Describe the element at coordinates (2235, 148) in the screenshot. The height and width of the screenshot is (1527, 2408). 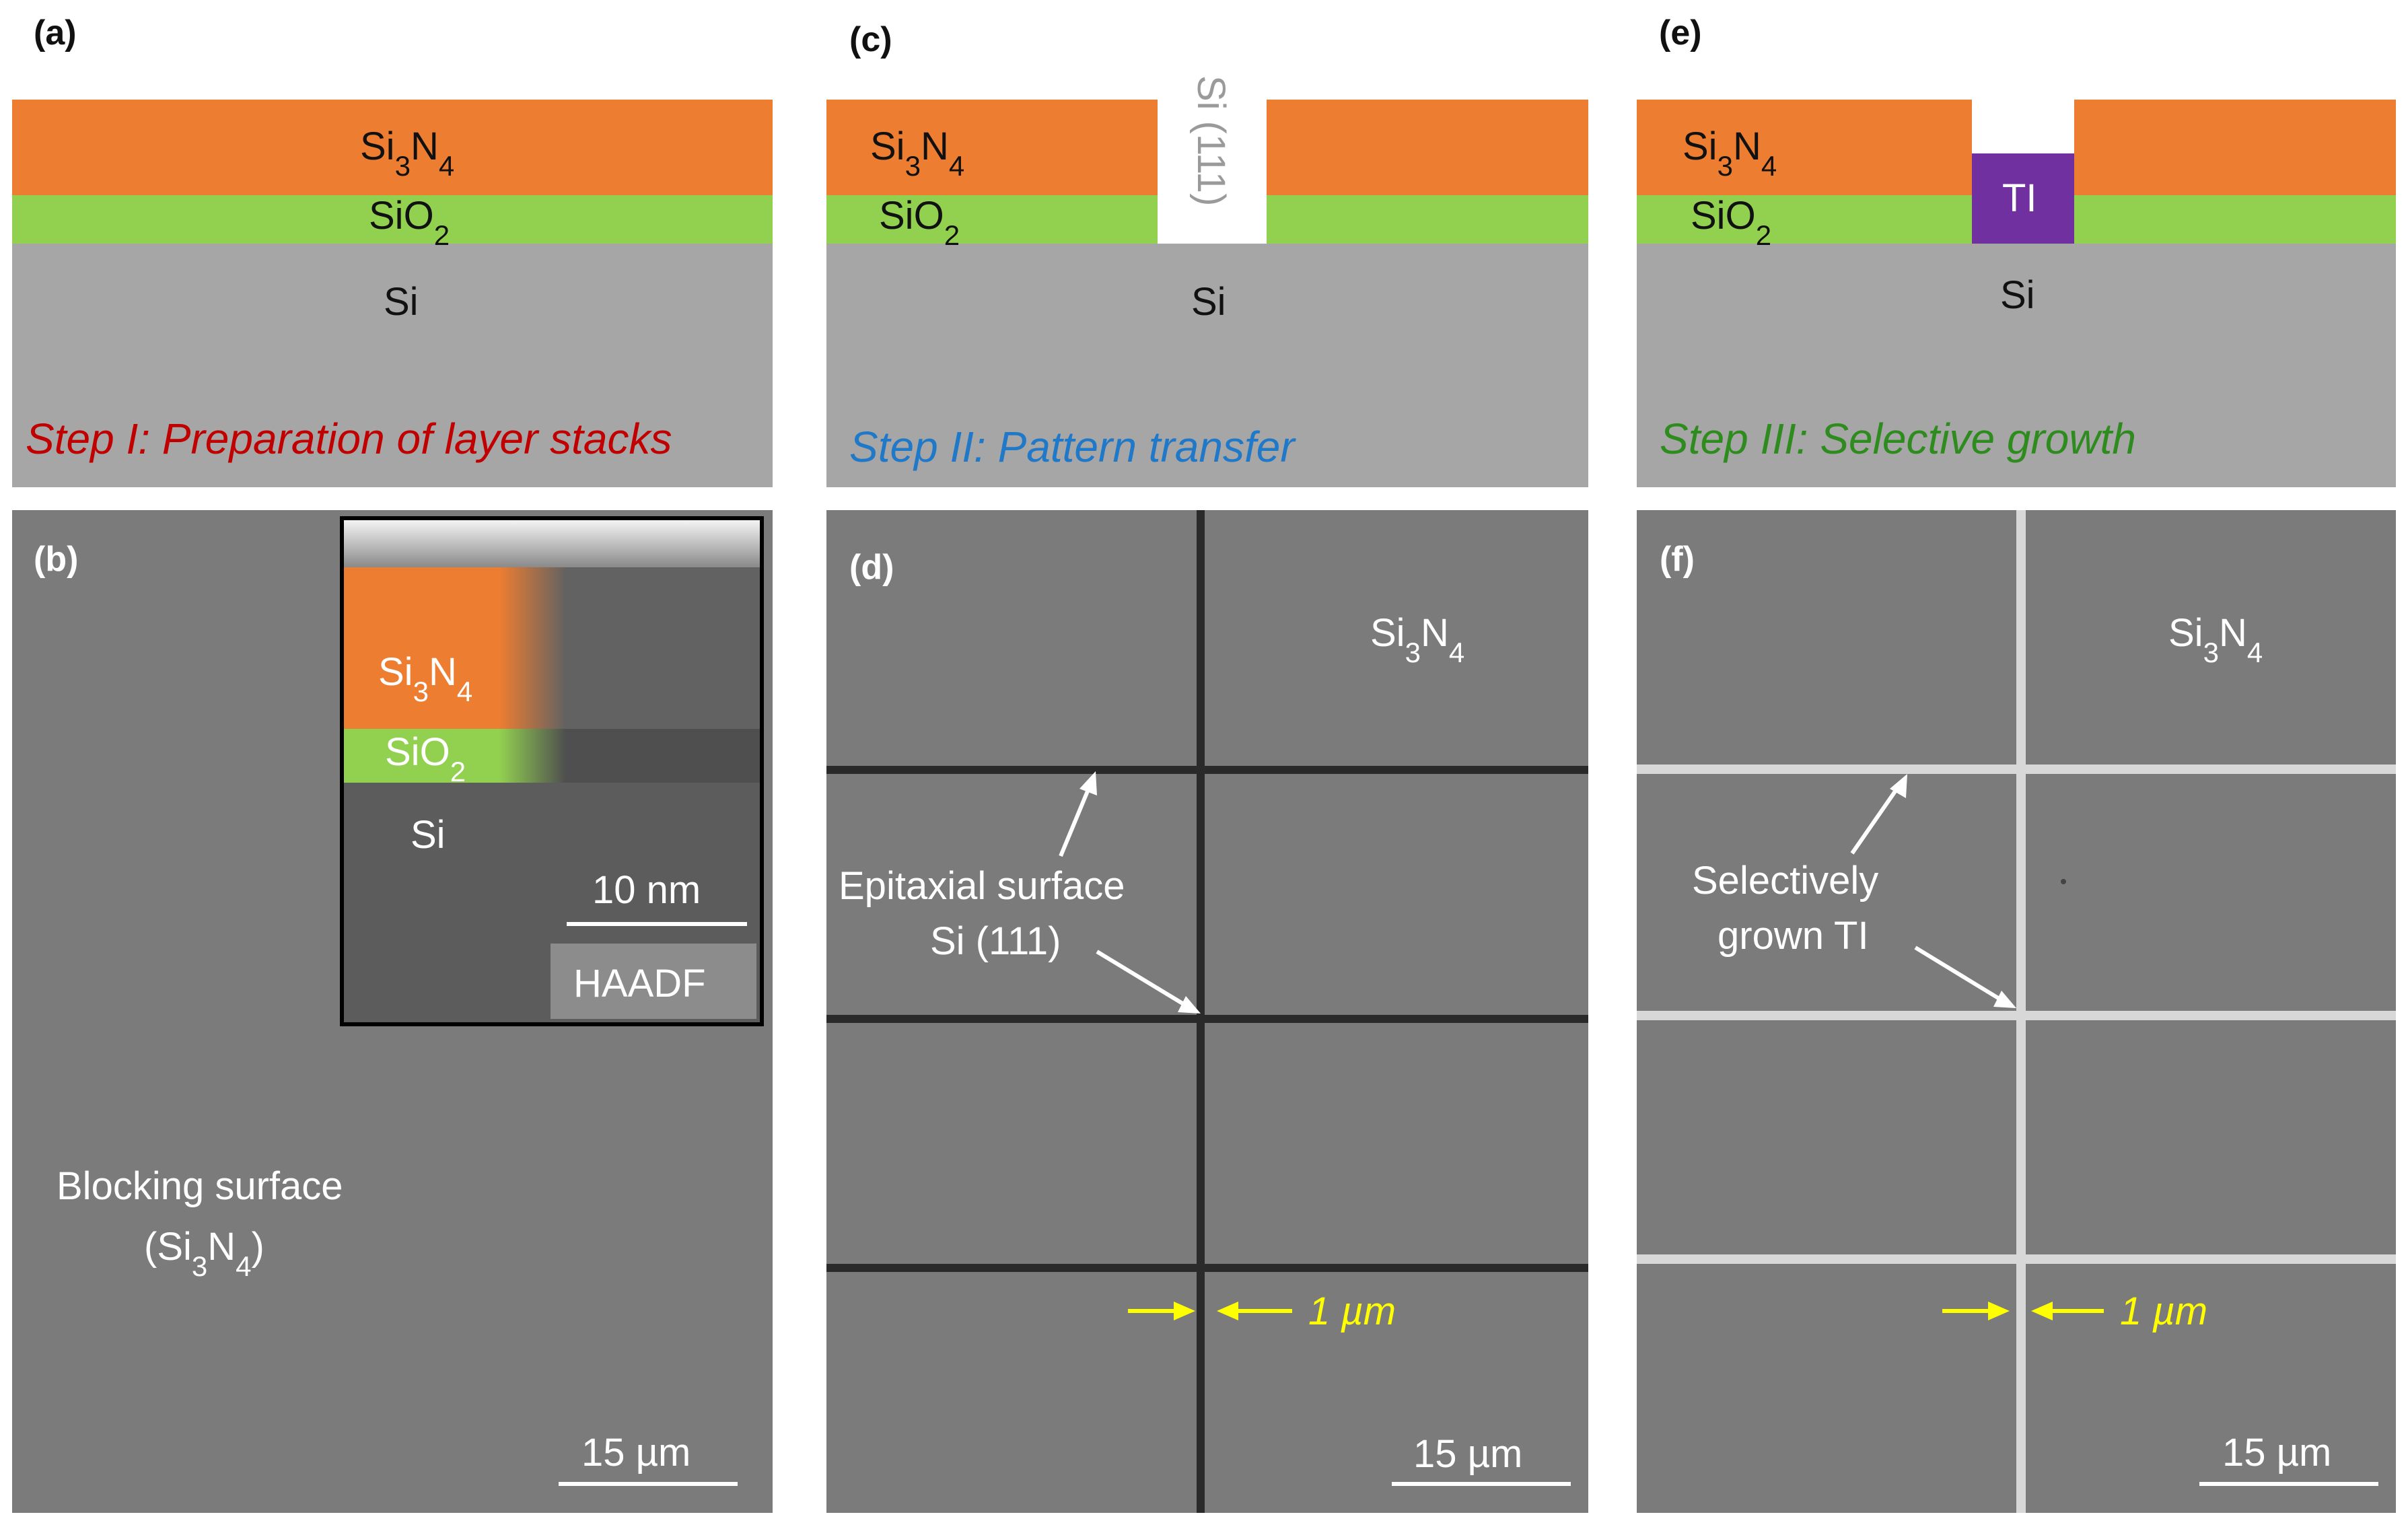
I see `si3n4-layer-e-right` at that location.